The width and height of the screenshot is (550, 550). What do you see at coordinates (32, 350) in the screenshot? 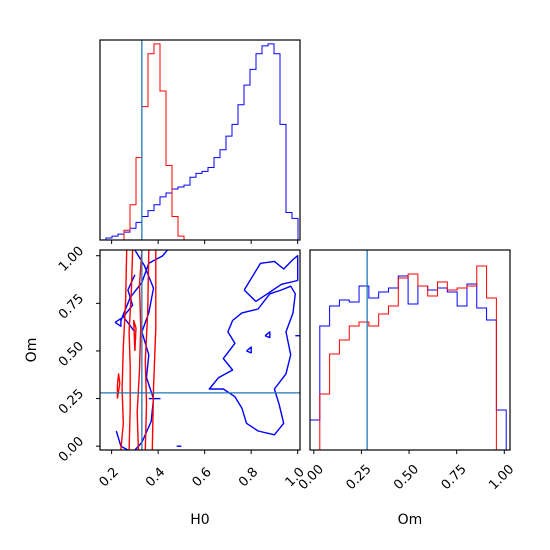
I see `y-axis-label-om: Om` at bounding box center [32, 350].